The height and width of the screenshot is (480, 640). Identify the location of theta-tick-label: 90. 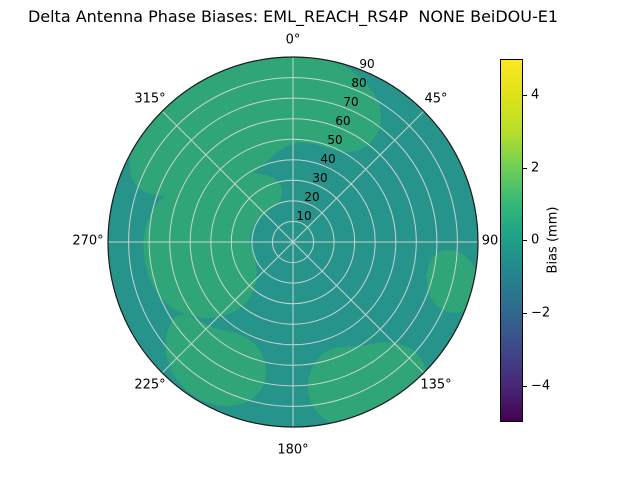
(490, 241).